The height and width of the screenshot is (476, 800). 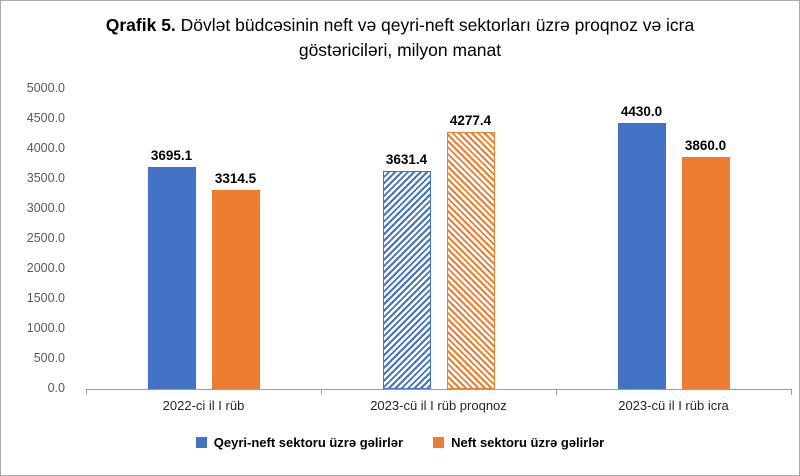 I want to click on bar-with-label: 3314.5, so click(x=235, y=280).